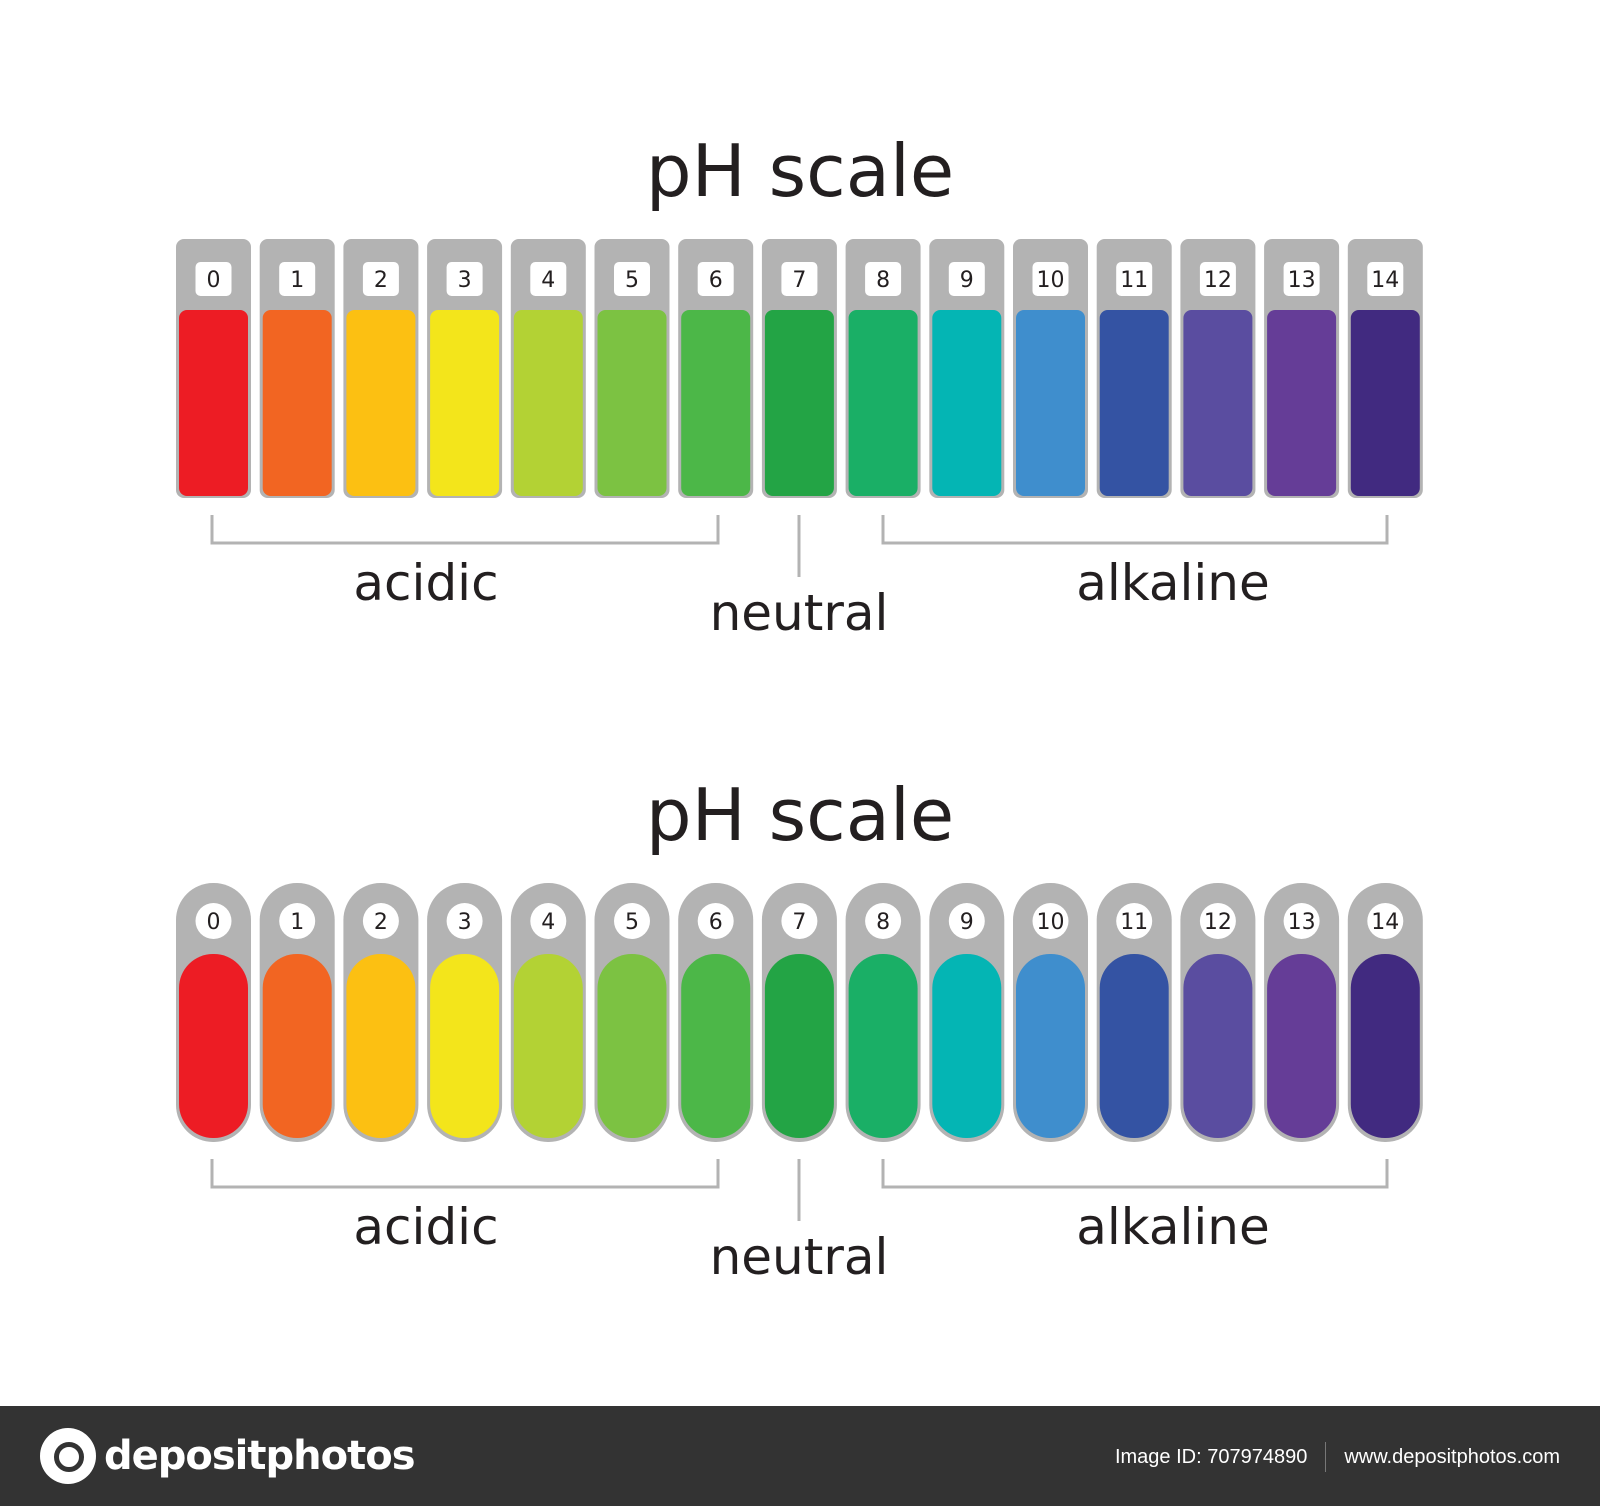 Image resolution: width=1600 pixels, height=1506 pixels. I want to click on ph-value-label: 13, so click(1302, 922).